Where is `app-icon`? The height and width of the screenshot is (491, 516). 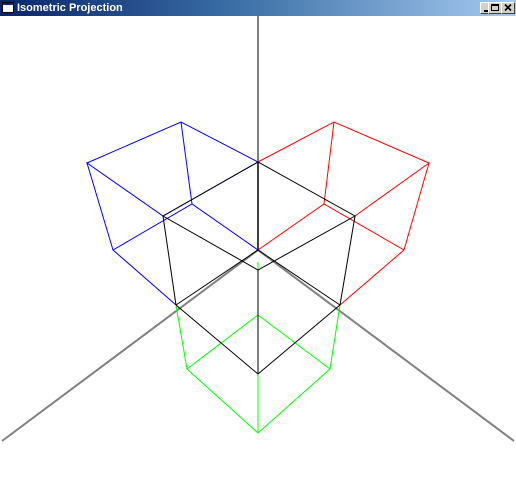
app-icon is located at coordinates (8, 7).